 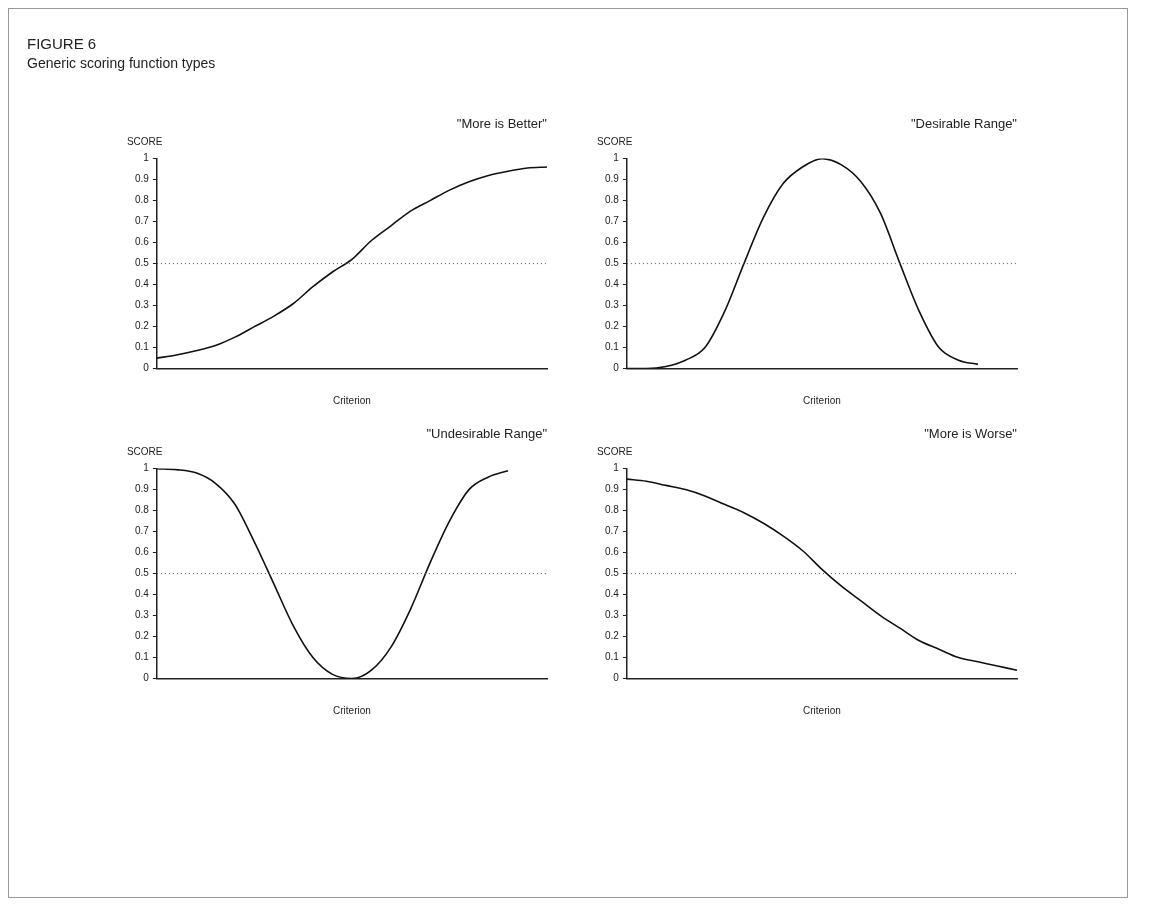 What do you see at coordinates (971, 434) in the screenshot?
I see `chart-title: "More is Worse"` at bounding box center [971, 434].